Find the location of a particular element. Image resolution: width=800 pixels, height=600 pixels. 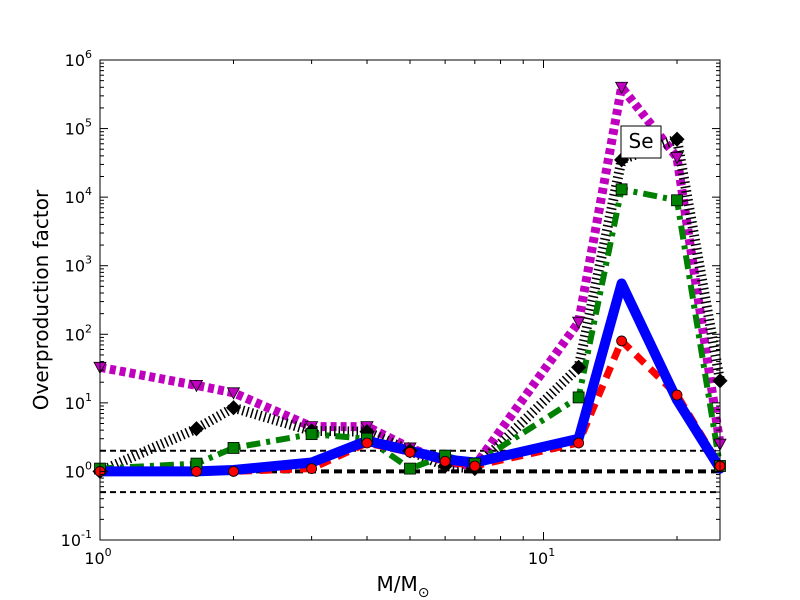

y-tick-label: 10⁶ is located at coordinates (78, 59).